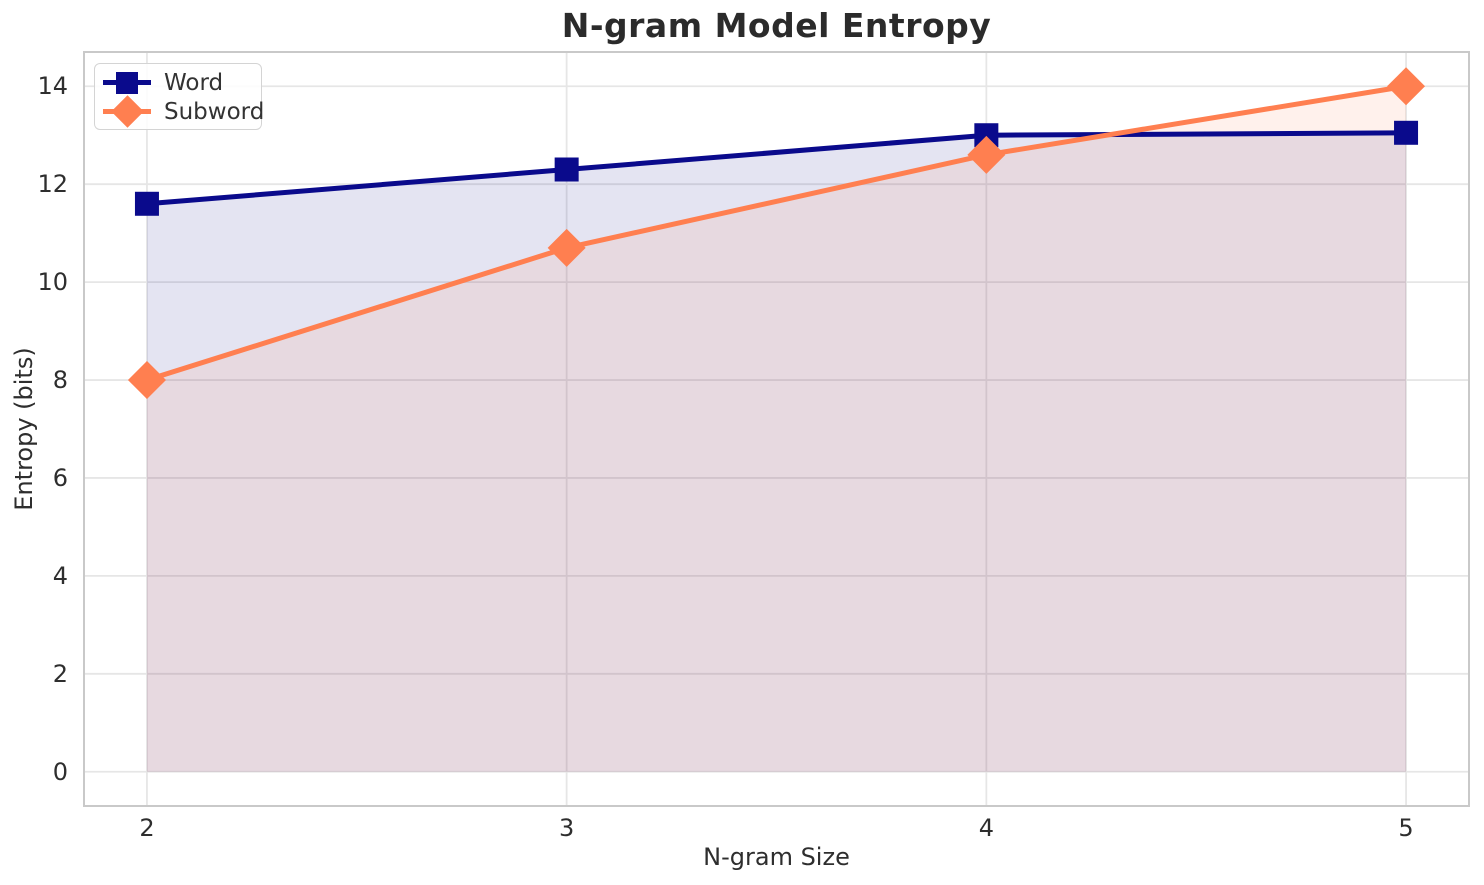  What do you see at coordinates (60, 771) in the screenshot?
I see `y-tick-label: 0` at bounding box center [60, 771].